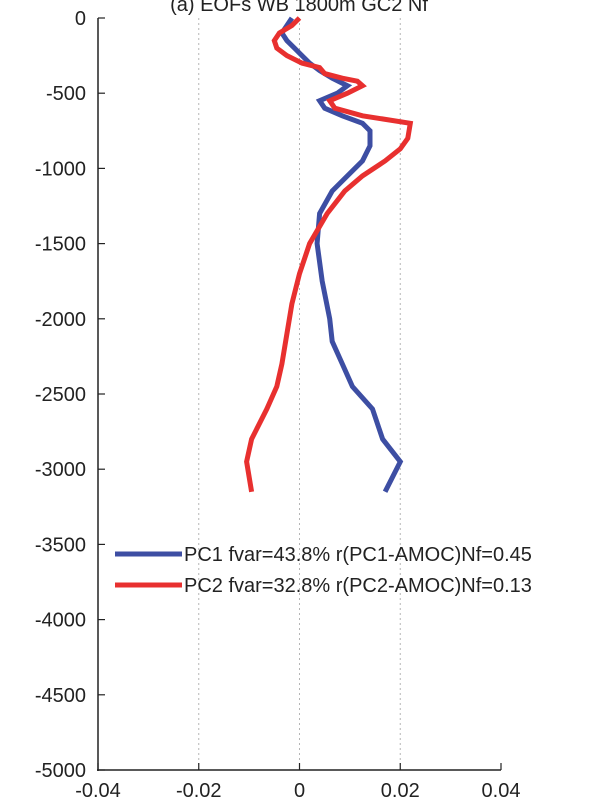 This screenshot has height=807, width=611. I want to click on y-tick-label: -3500, so click(60, 545).